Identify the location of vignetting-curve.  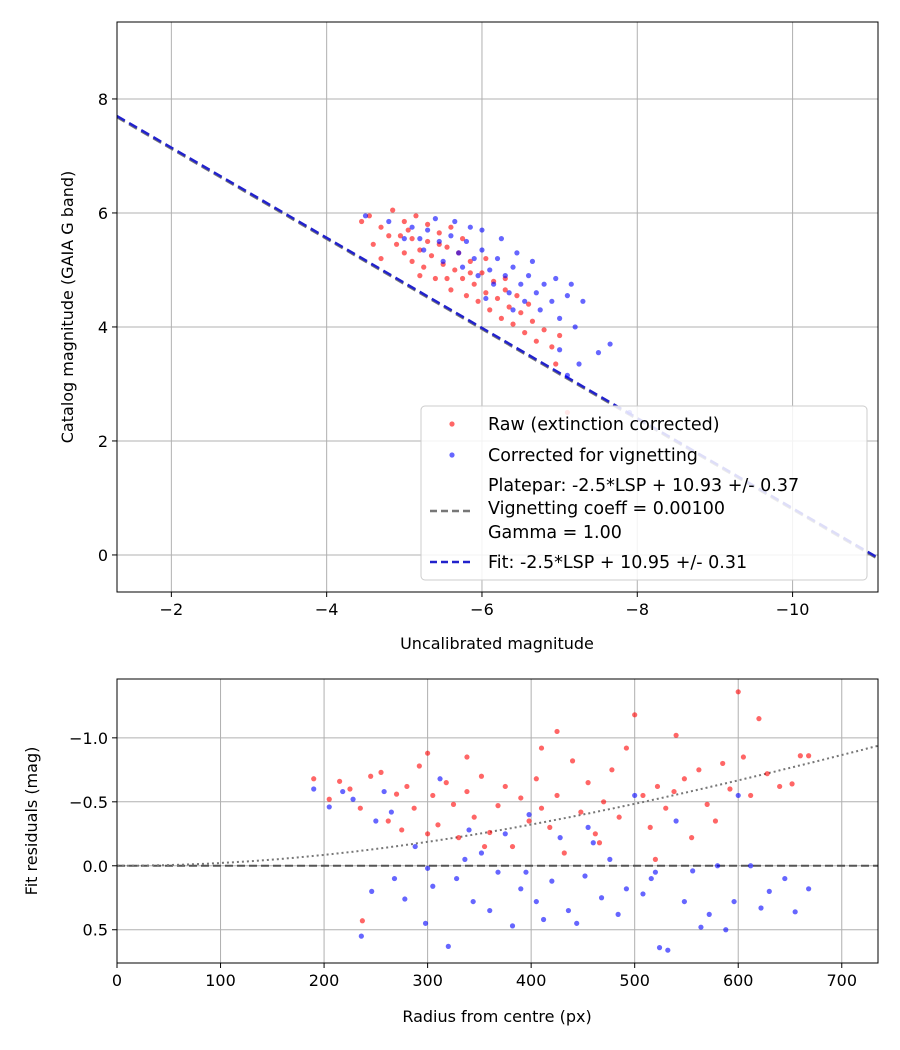
(497, 805).